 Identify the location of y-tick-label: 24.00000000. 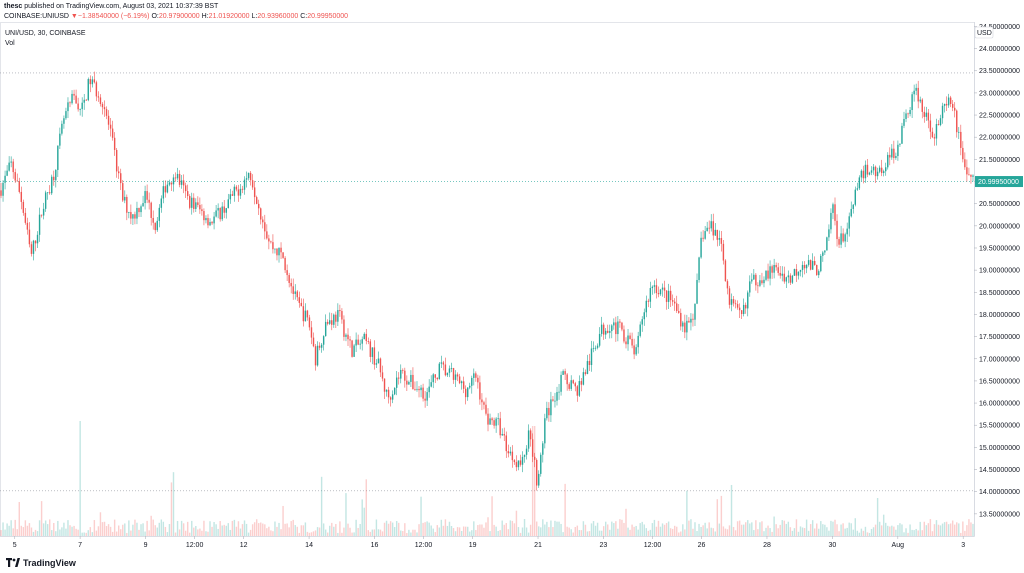
(999, 49).